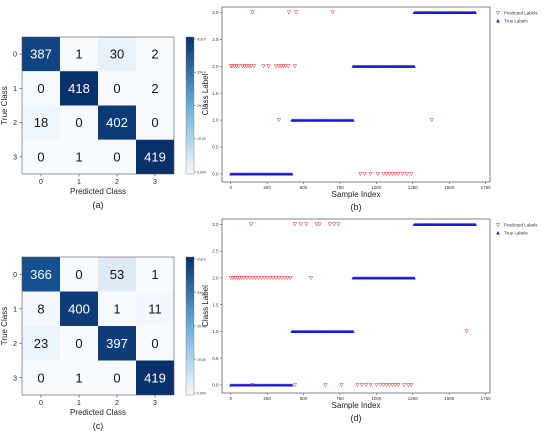  What do you see at coordinates (154, 122) in the screenshot?
I see `cell-value-2-3: 0` at bounding box center [154, 122].